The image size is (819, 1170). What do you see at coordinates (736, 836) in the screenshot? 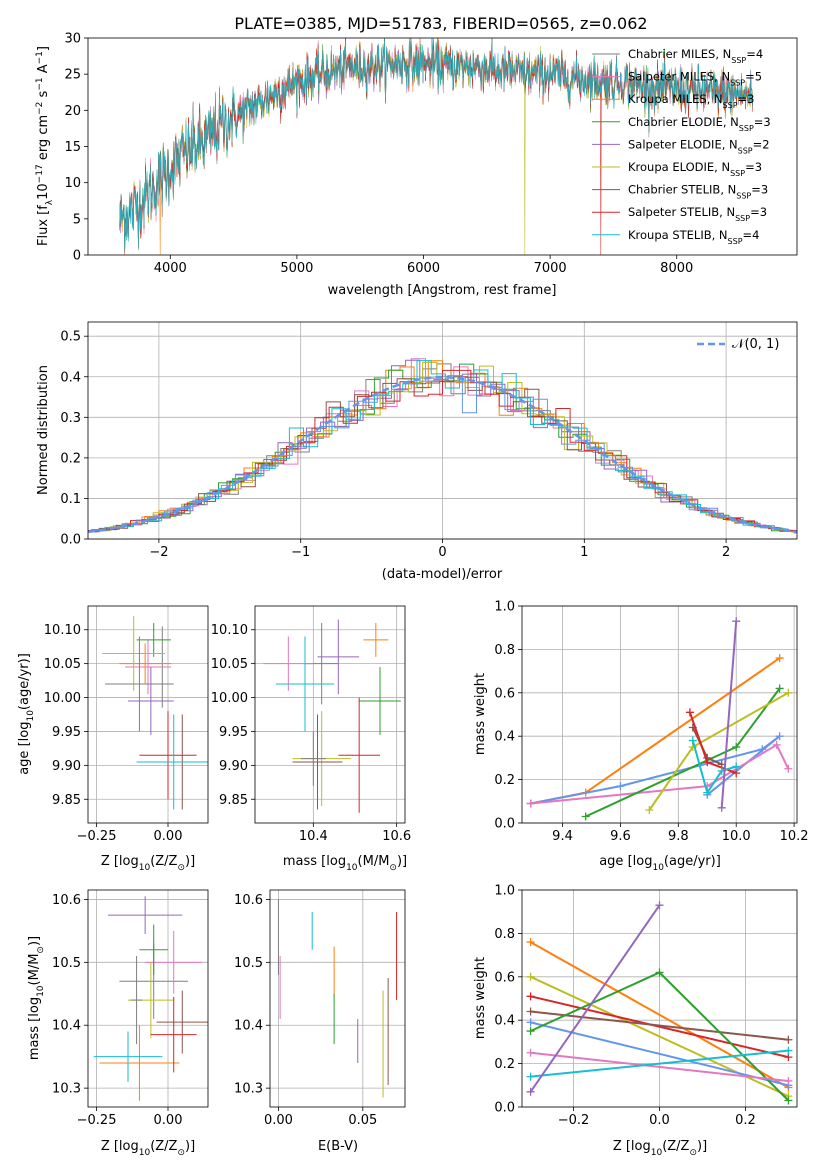
I see `x-tick-label: 10.0` at bounding box center [736, 836].